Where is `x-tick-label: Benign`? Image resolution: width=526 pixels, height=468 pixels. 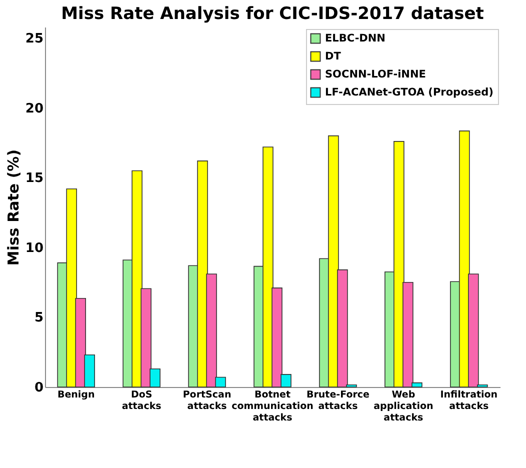 x-tick-label: Benign is located at coordinates (76, 395).